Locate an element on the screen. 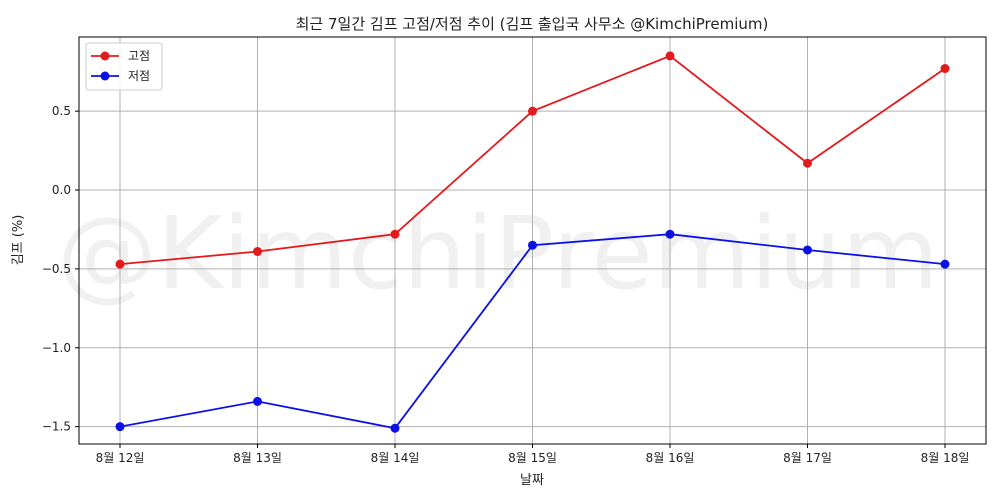 The image size is (1000, 500). x-tick-label: 8월 16일 is located at coordinates (670, 458).